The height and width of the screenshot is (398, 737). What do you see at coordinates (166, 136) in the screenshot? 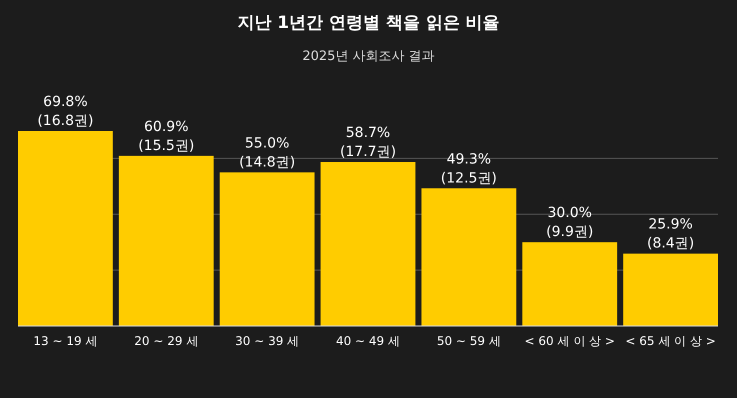
I see `data-label: 60.9% (15.5권)` at bounding box center [166, 136].